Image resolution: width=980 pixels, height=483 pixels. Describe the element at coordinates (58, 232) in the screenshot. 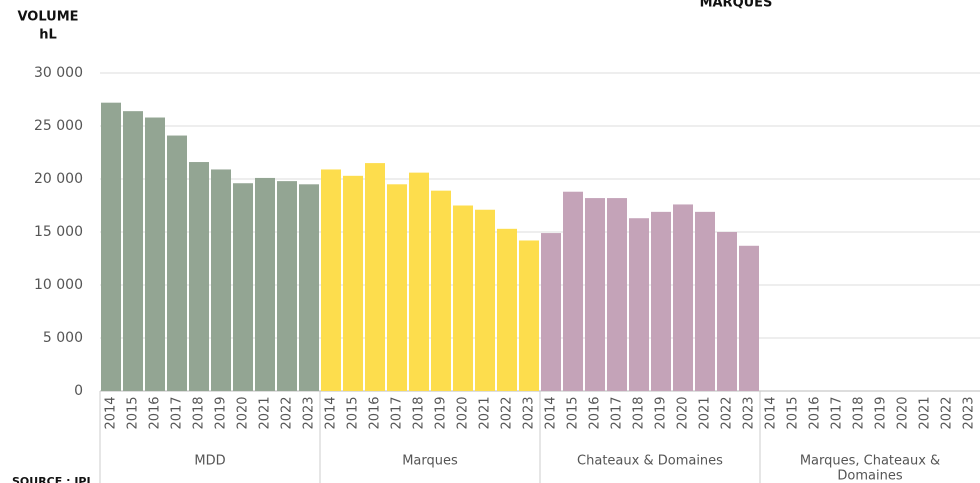

I see `y-tick-label: 15 000` at that location.